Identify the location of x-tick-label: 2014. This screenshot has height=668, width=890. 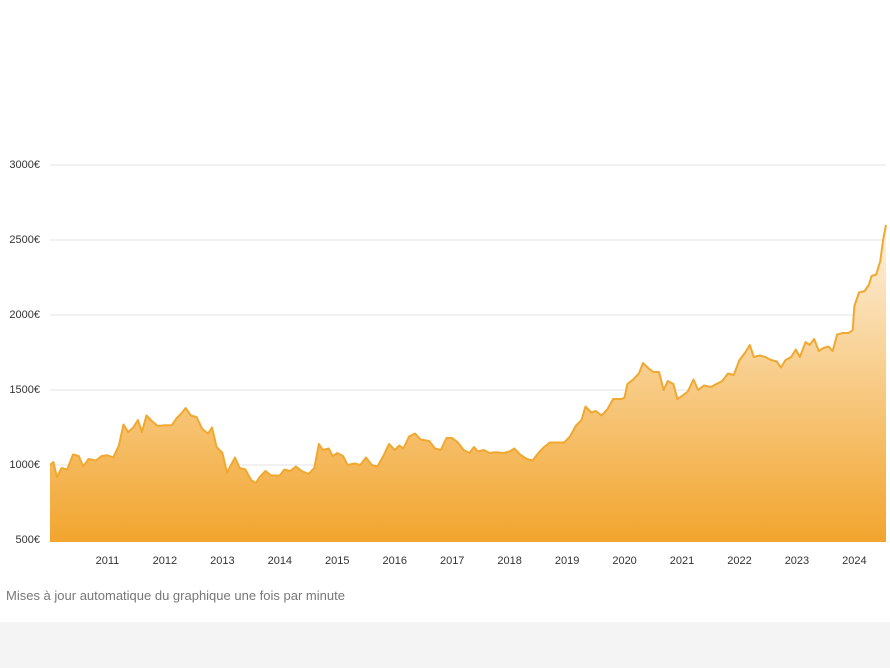
(280, 561).